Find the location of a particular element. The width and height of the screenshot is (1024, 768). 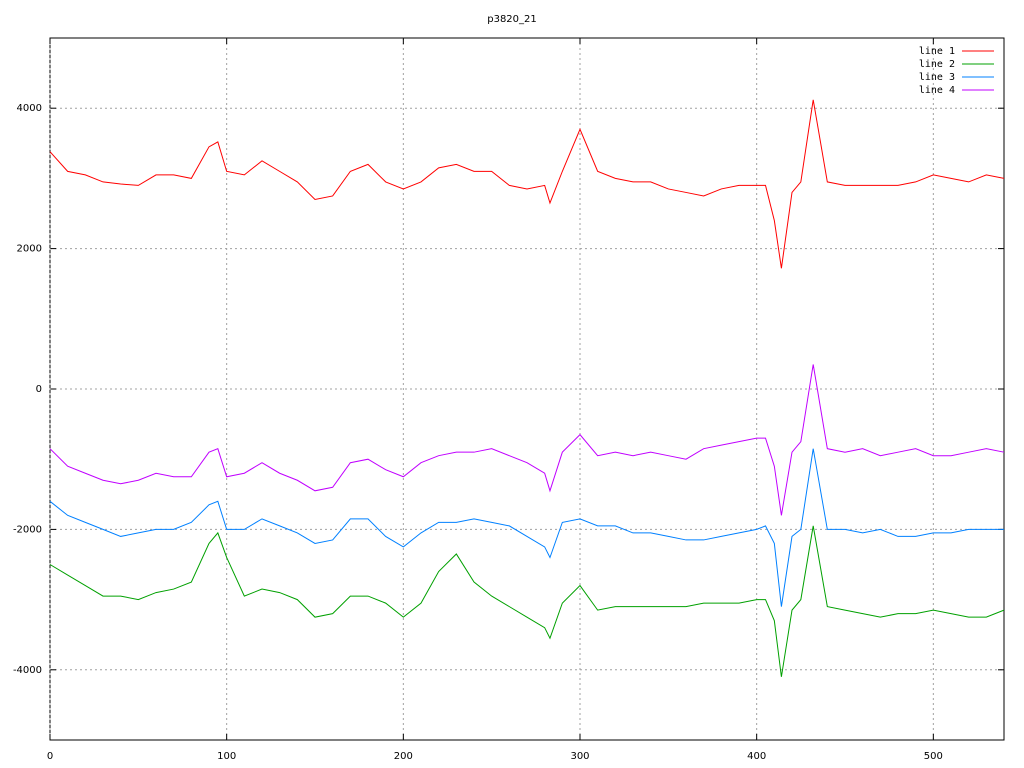

legend-label: line 2 is located at coordinates (937, 64).